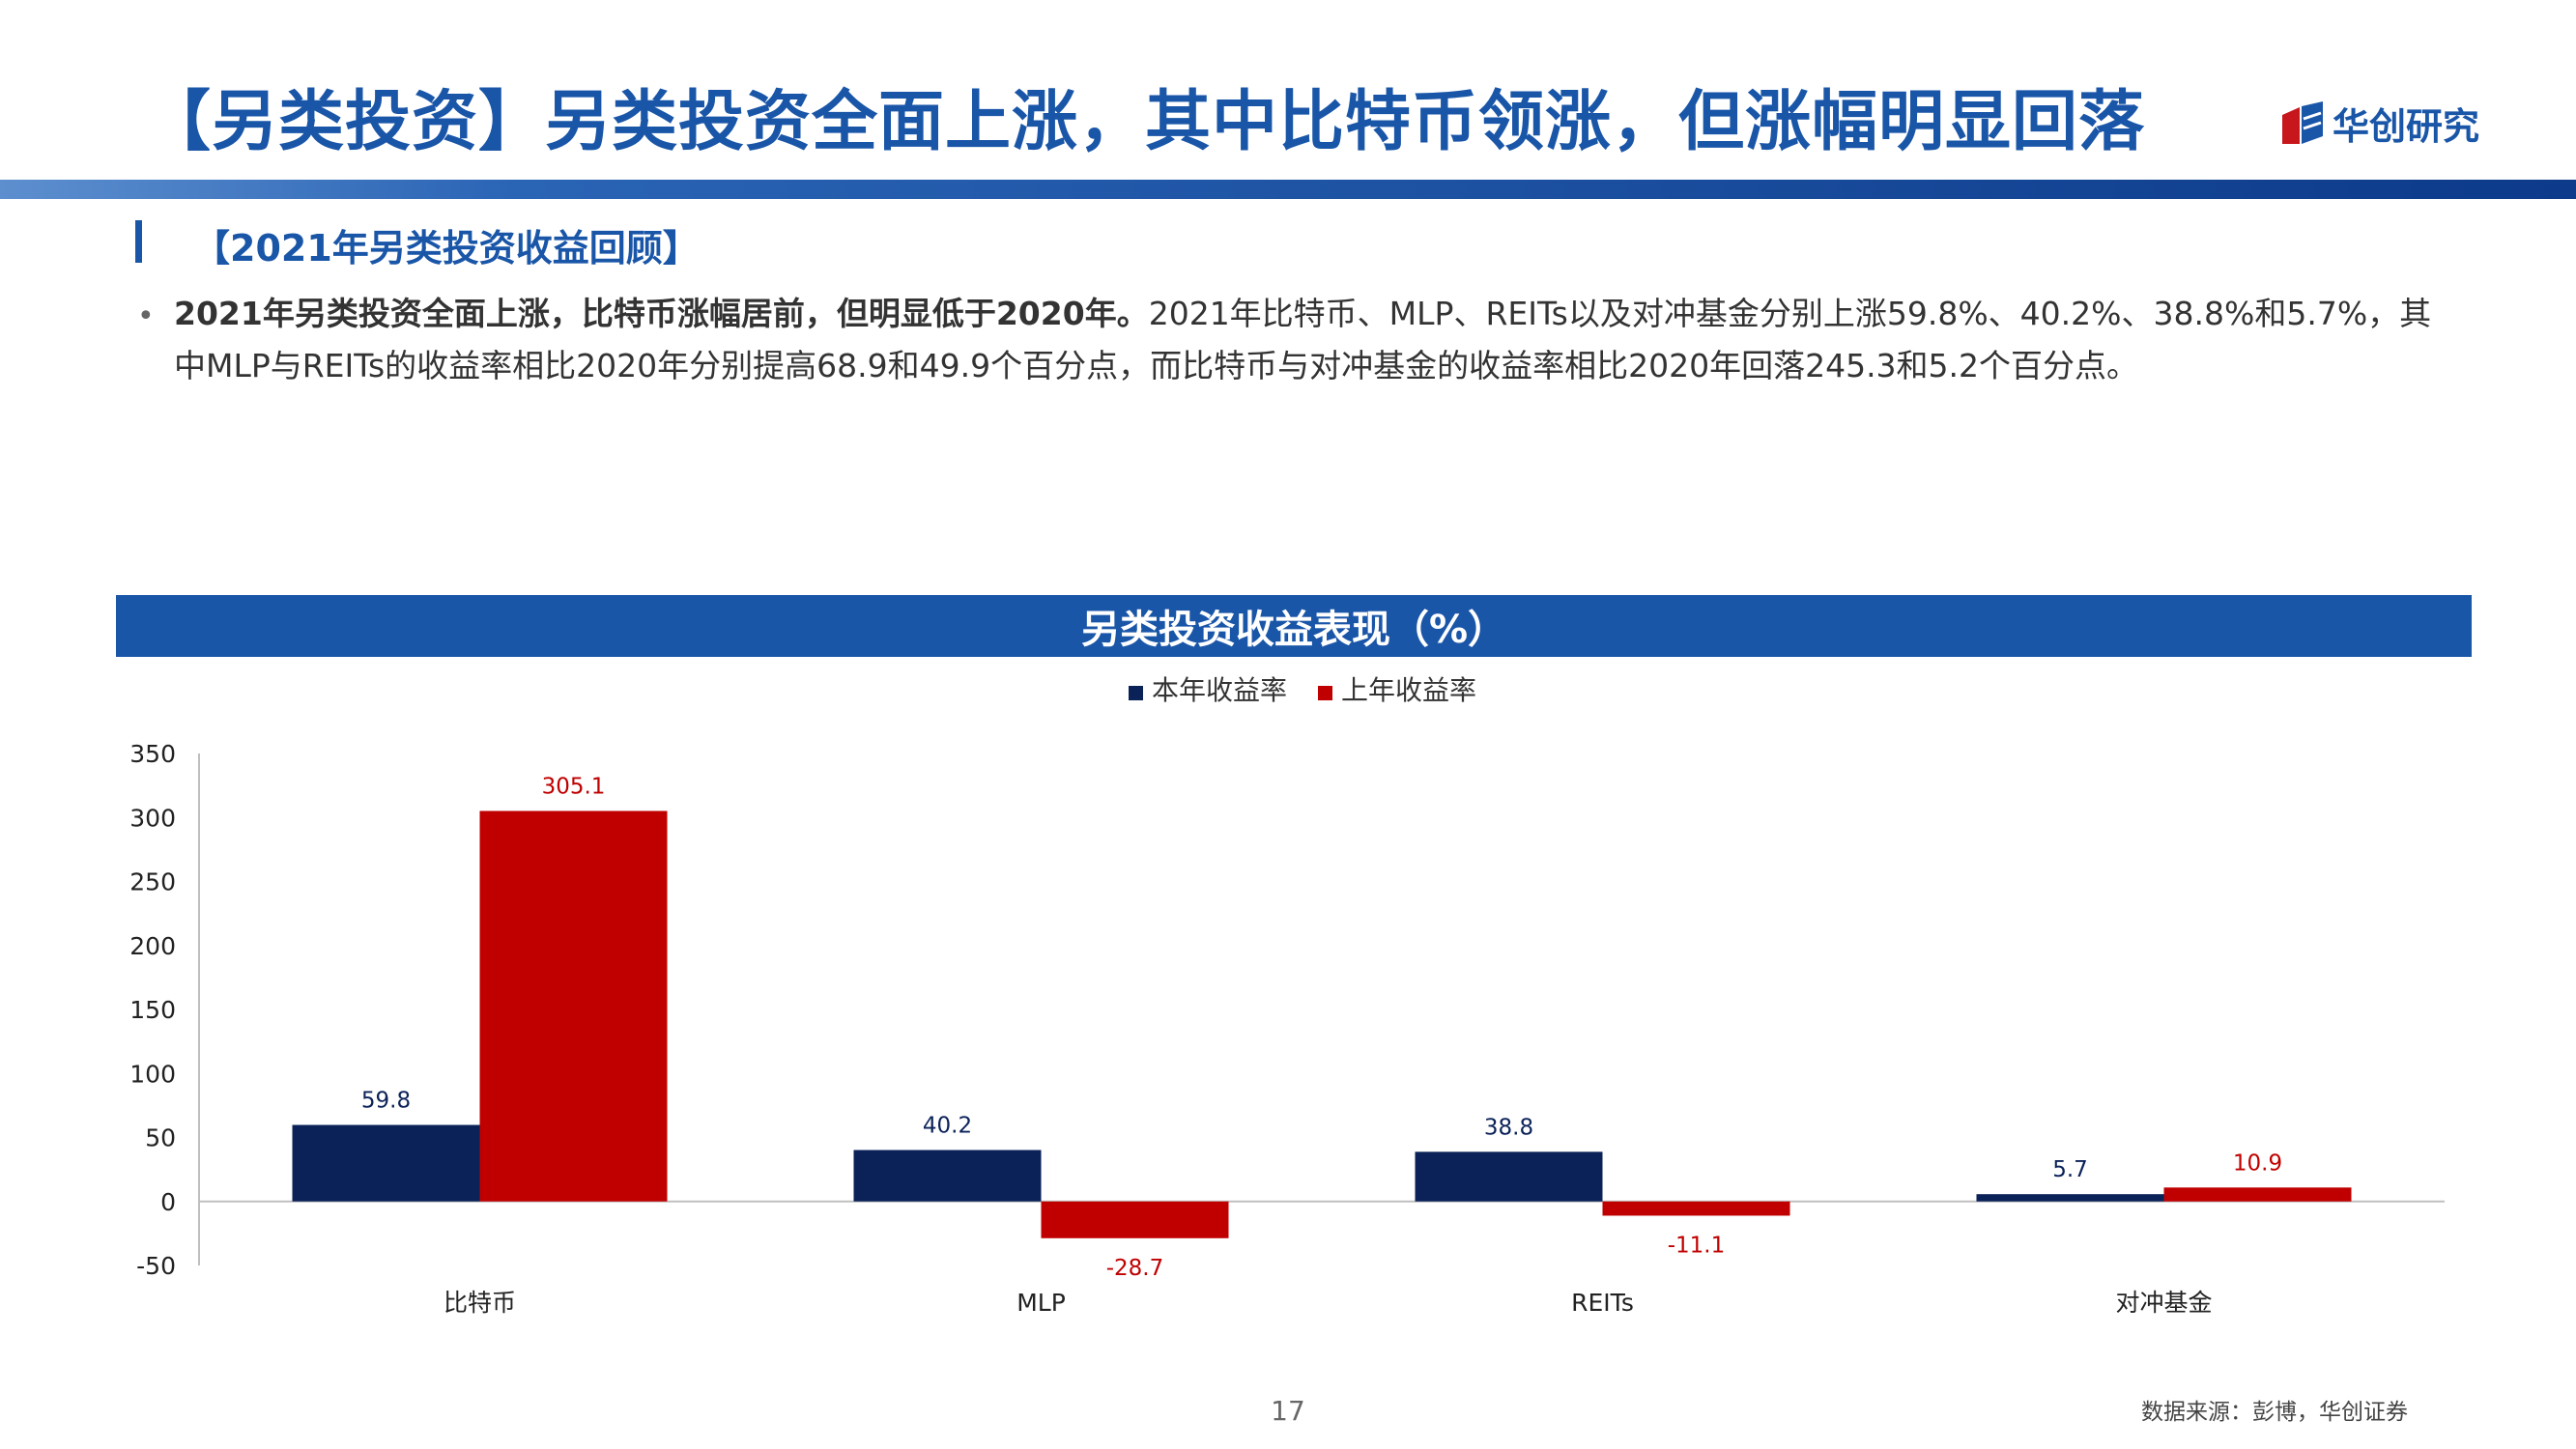  I want to click on logo-text: 华创研究, so click(2407, 126).